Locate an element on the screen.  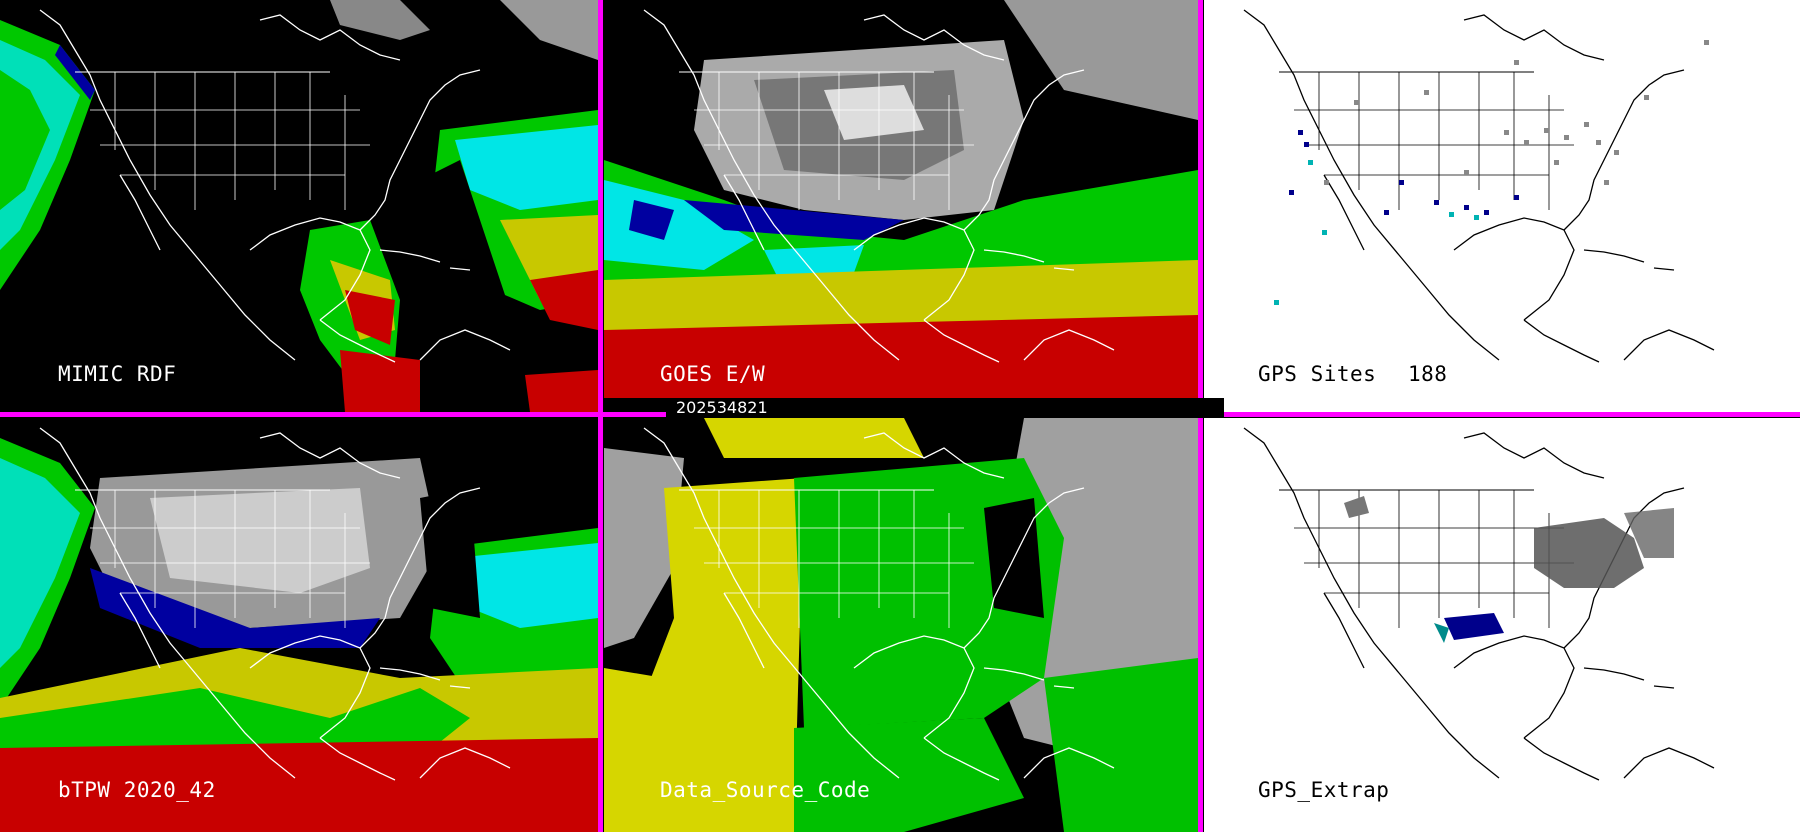
gps-sites-count: 188 is located at coordinates (1428, 374).